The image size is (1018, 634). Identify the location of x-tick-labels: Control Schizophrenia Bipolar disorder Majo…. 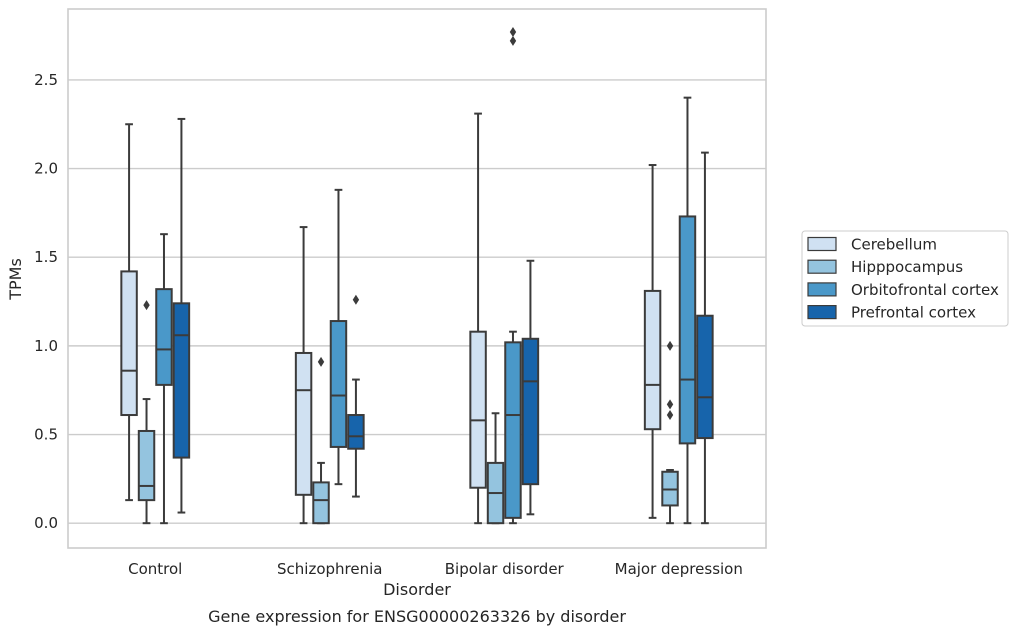
(435, 569).